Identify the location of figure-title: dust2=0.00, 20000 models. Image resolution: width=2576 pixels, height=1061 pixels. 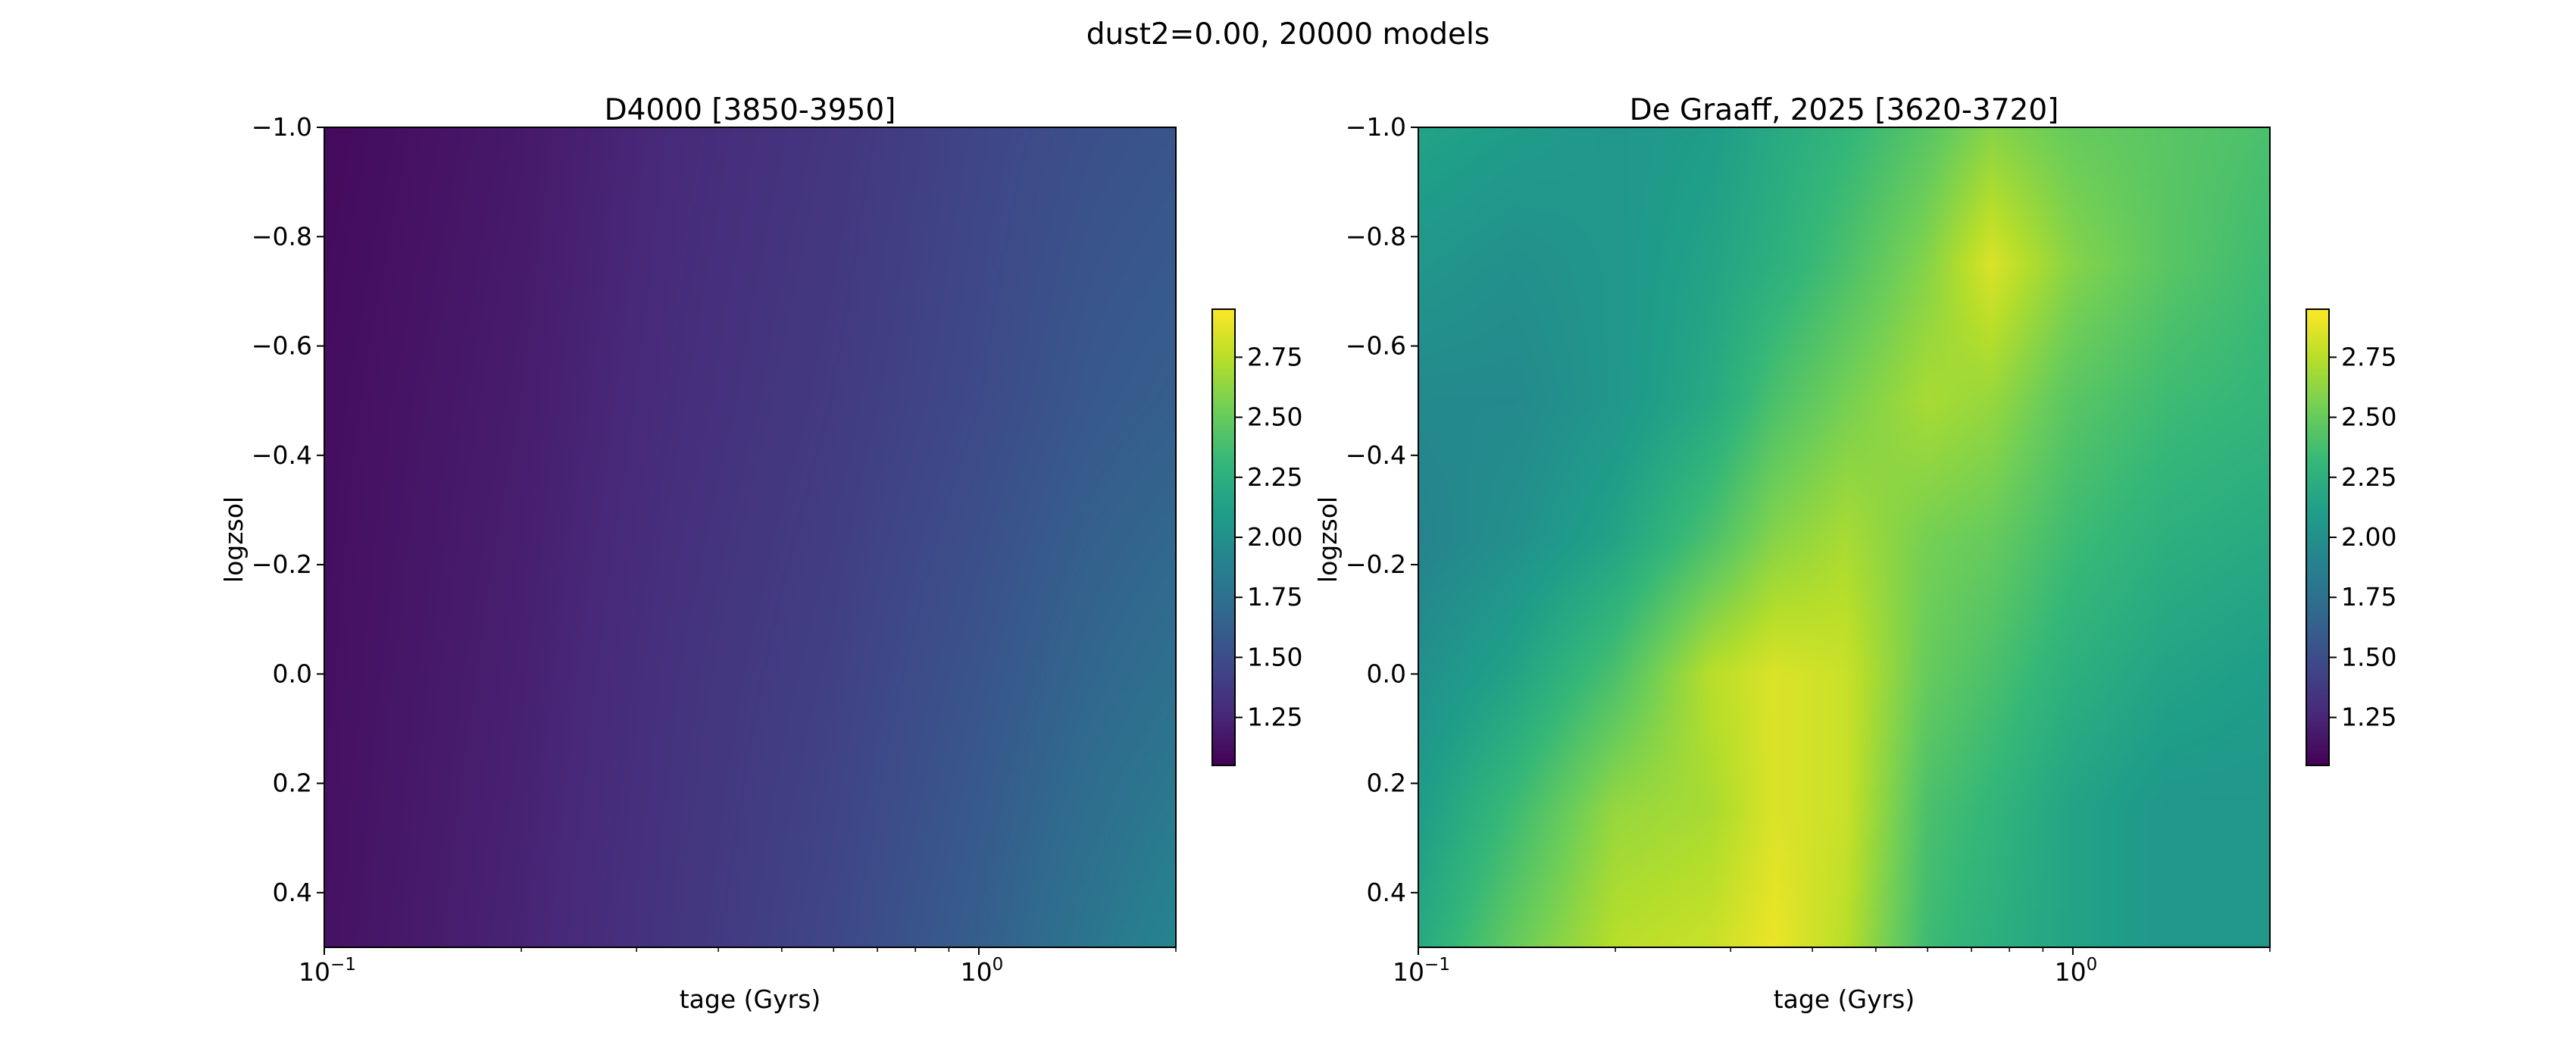
(1288, 34).